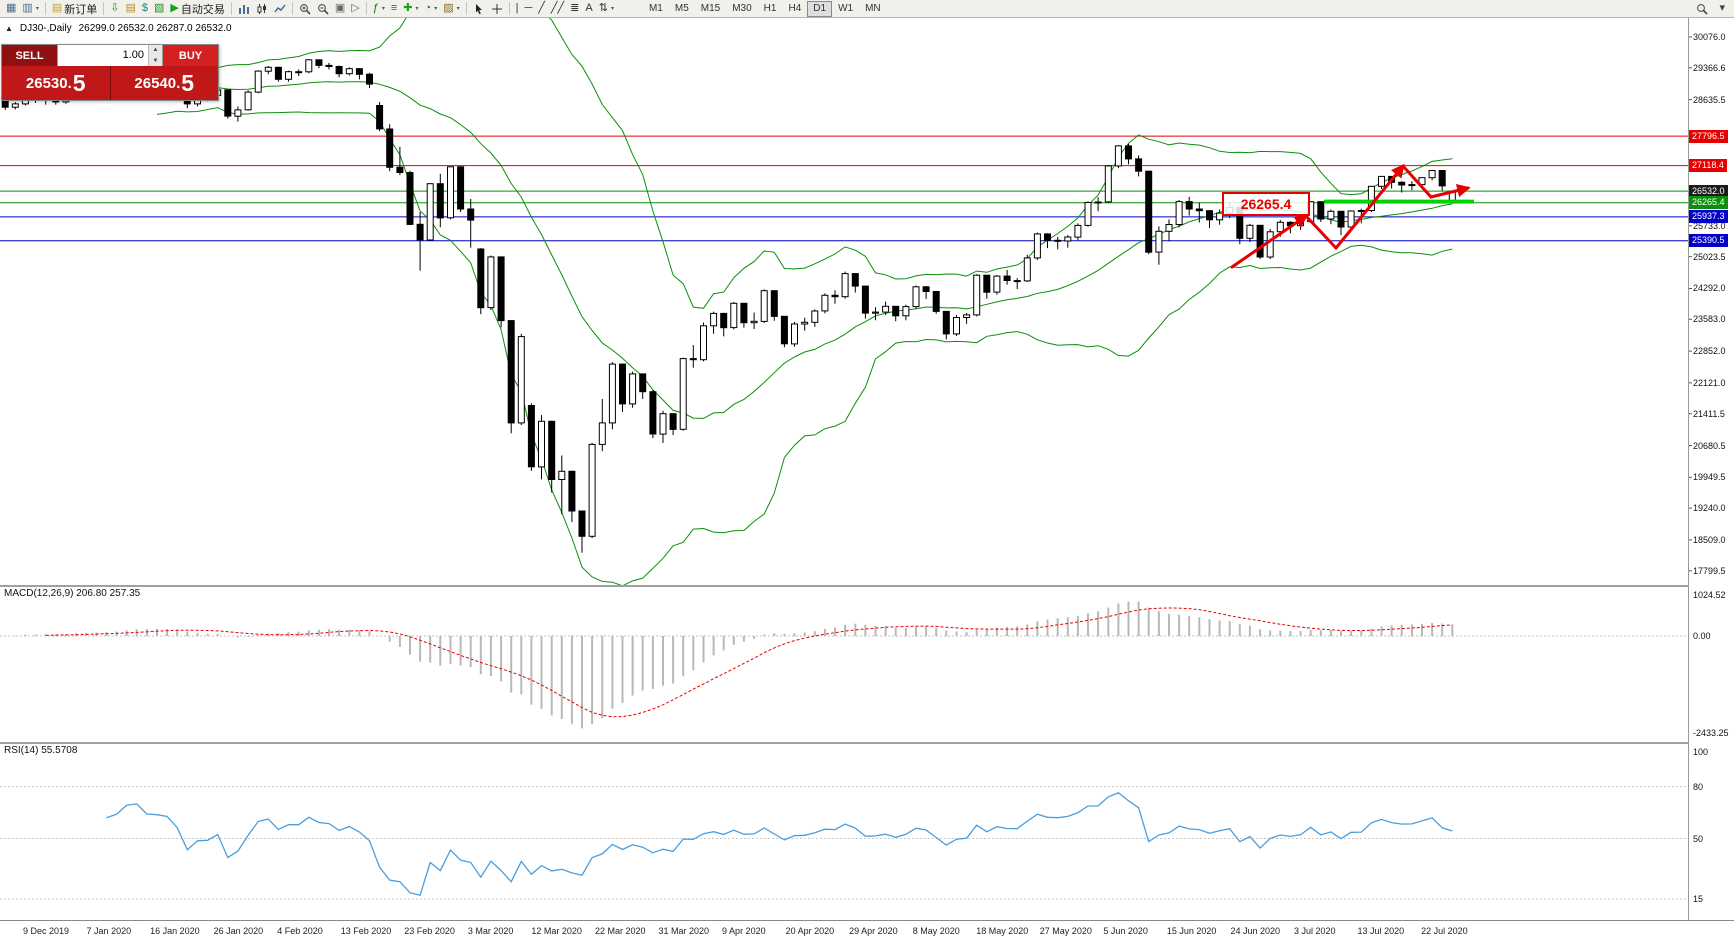  I want to click on templates-button: ▨ ▾, so click(451, 8).